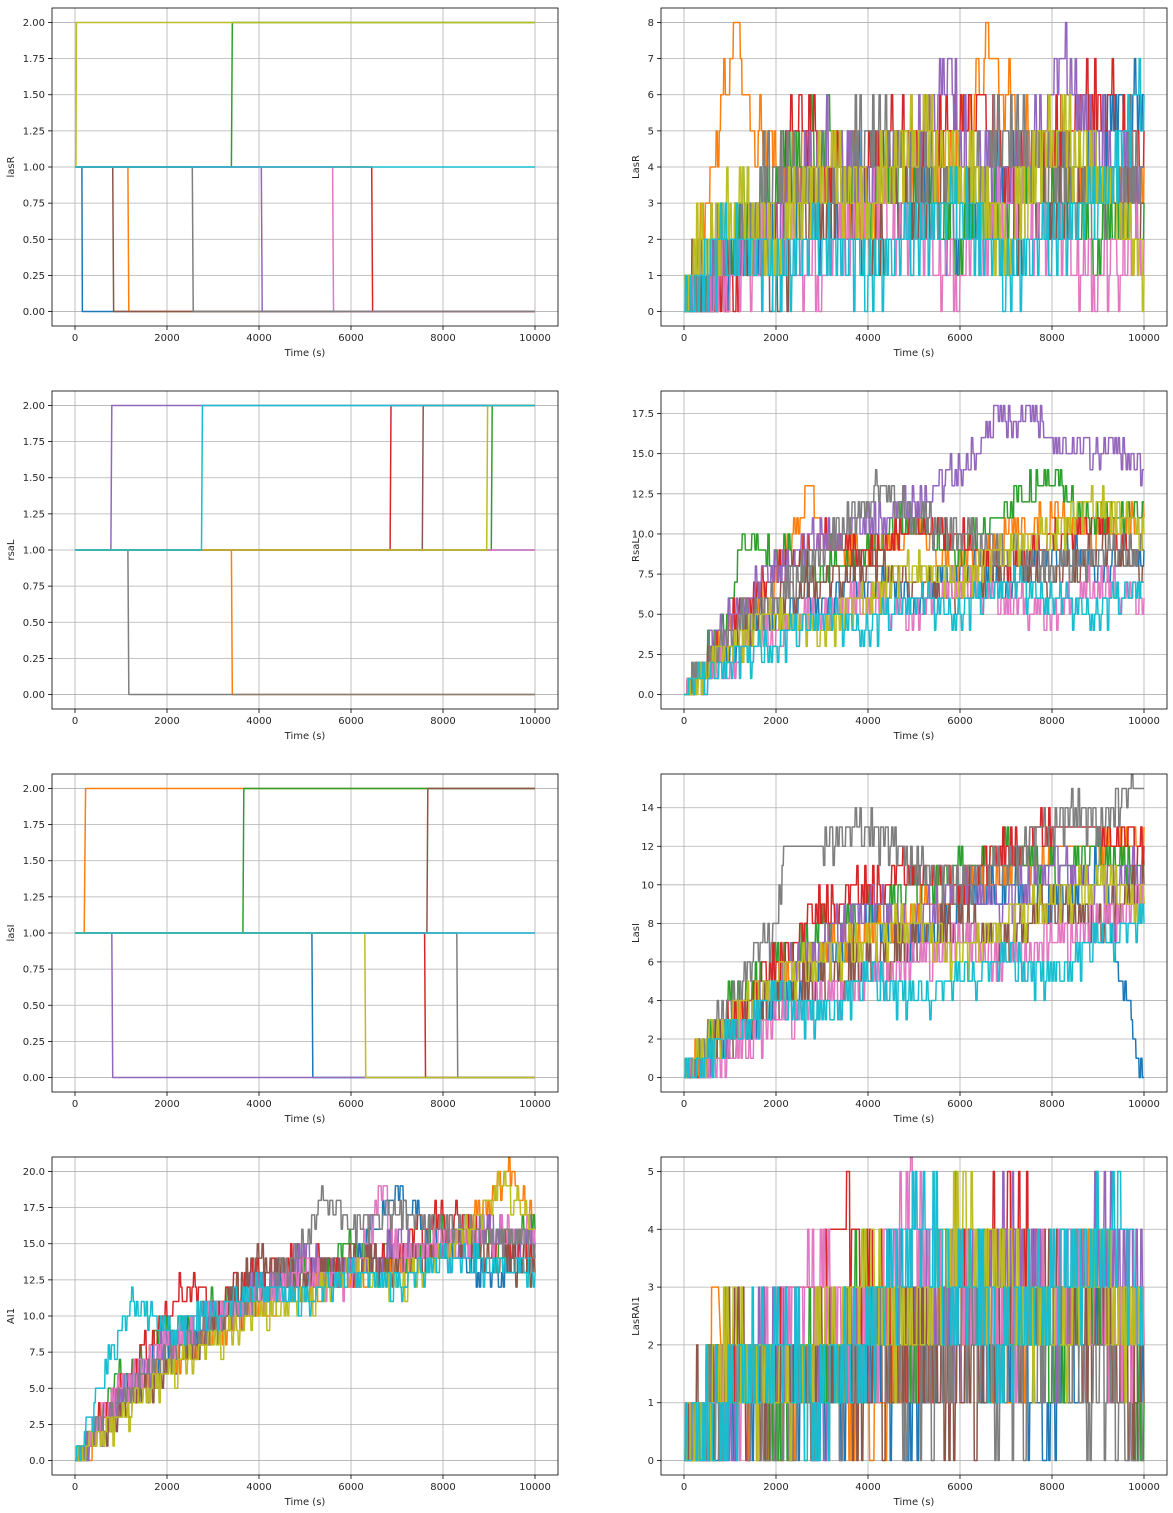 The height and width of the screenshot is (1513, 1173). I want to click on y-tick-label: 8, so click(651, 23).